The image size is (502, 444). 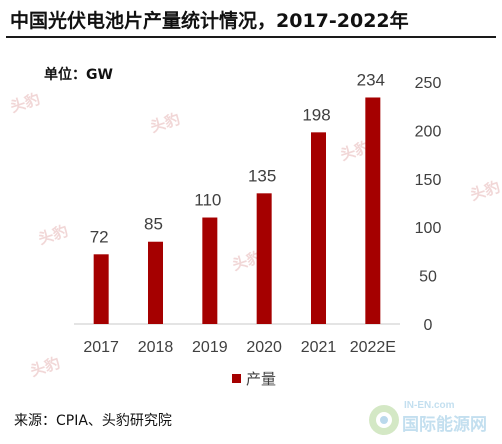 I want to click on in-en-logo: IN-EN.com 国际能源网, so click(x=428, y=417).